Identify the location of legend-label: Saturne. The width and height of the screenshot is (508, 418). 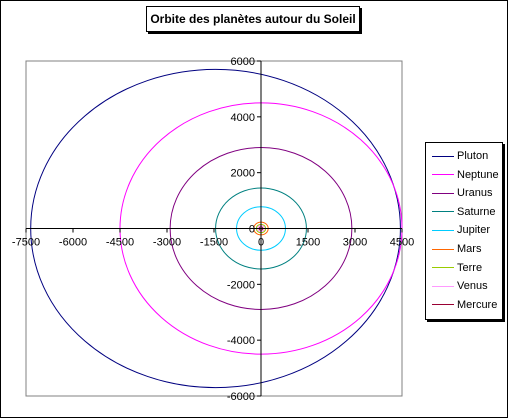
(476, 211).